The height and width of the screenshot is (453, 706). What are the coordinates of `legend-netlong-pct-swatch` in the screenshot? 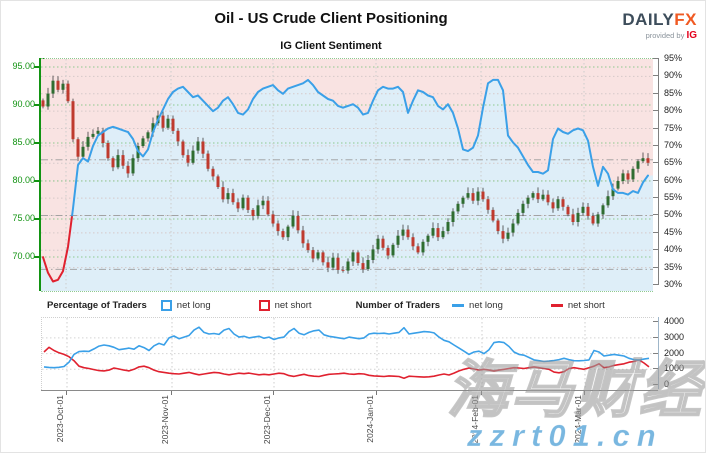 It's located at (166, 305).